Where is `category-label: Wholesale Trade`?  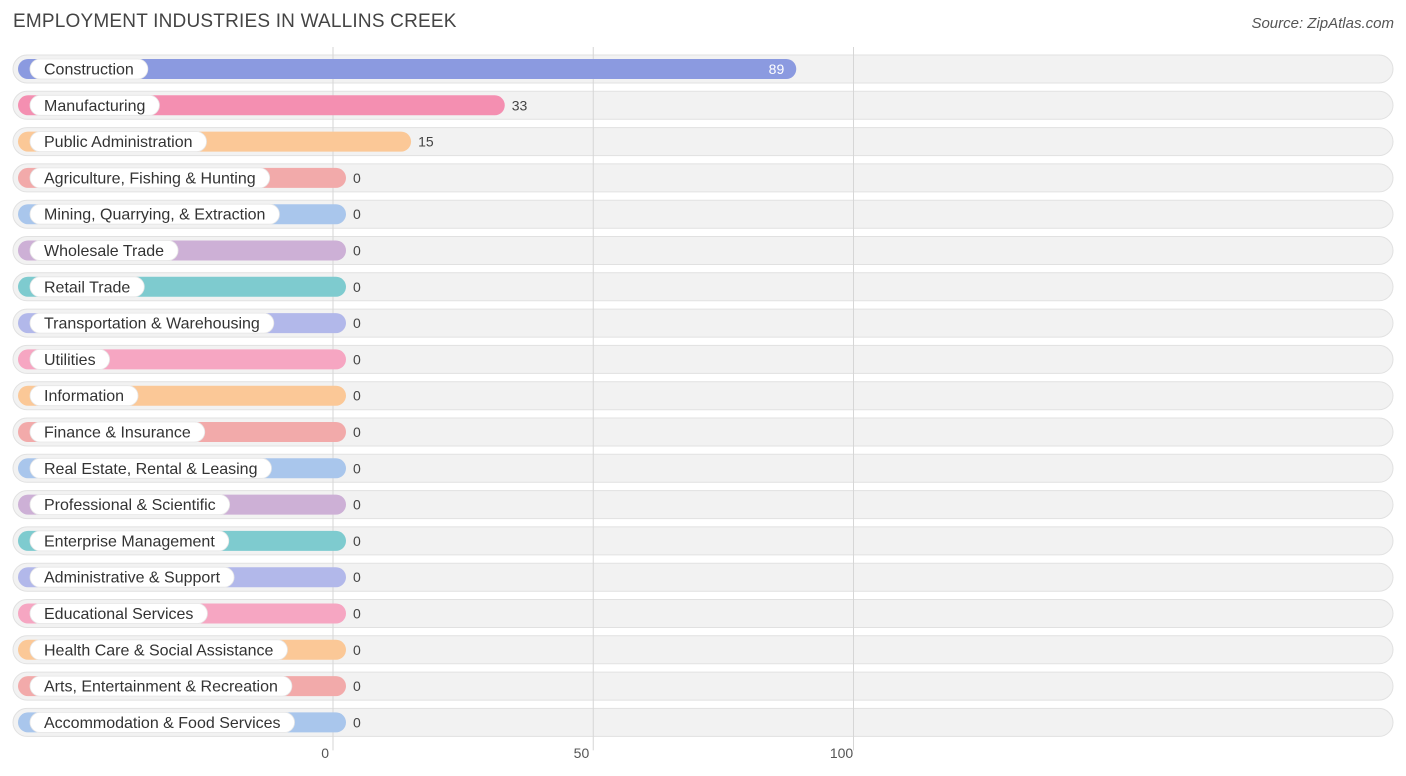
category-label: Wholesale Trade is located at coordinates (104, 251).